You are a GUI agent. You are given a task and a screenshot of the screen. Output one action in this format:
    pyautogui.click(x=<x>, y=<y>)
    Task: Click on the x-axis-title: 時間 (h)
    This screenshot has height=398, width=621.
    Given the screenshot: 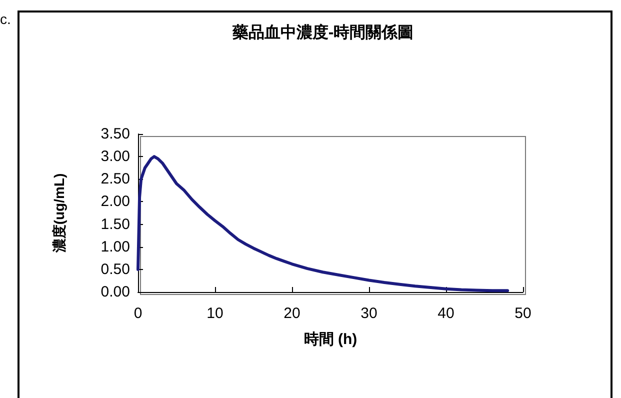 What is the action you would take?
    pyautogui.click(x=331, y=339)
    